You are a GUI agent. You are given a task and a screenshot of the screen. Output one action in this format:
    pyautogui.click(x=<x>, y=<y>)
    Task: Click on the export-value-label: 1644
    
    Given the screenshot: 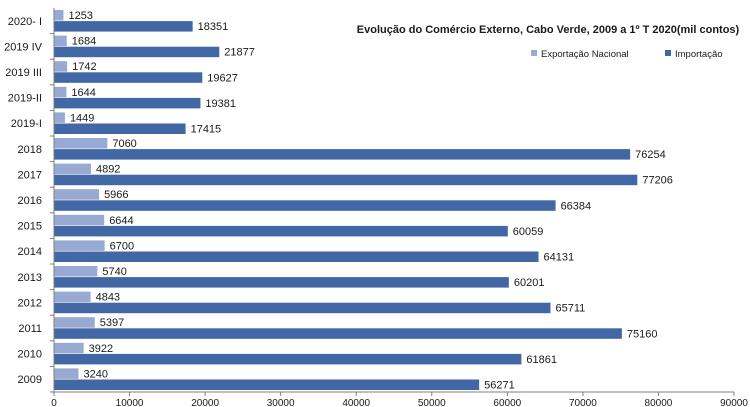 What is the action you would take?
    pyautogui.click(x=83, y=93)
    